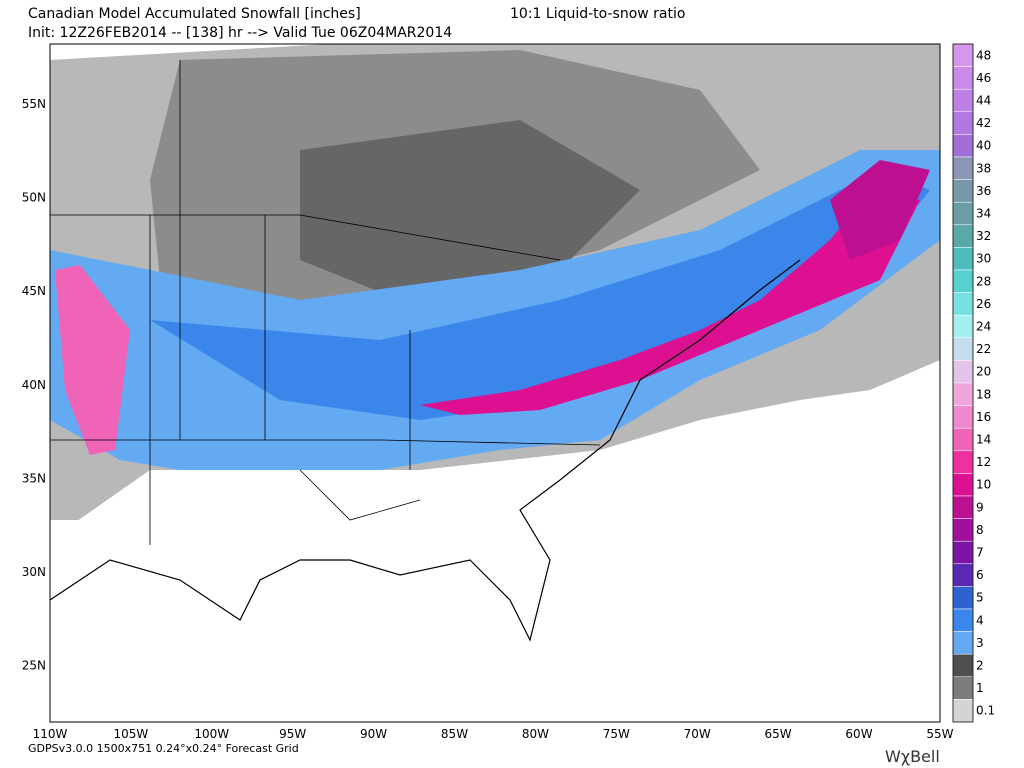 The height and width of the screenshot is (768, 1024). What do you see at coordinates (616, 734) in the screenshot?
I see `lon-label: 75W` at bounding box center [616, 734].